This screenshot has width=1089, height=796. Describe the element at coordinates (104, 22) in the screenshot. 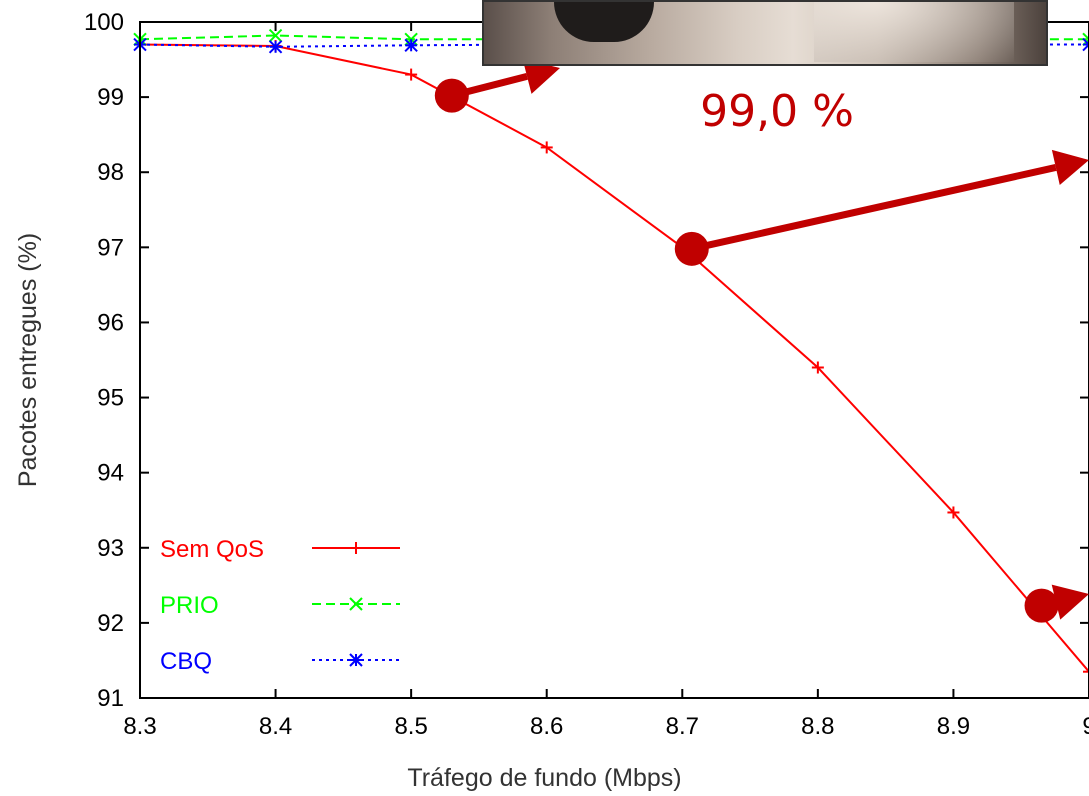

I see `y-tick-label: 100` at that location.